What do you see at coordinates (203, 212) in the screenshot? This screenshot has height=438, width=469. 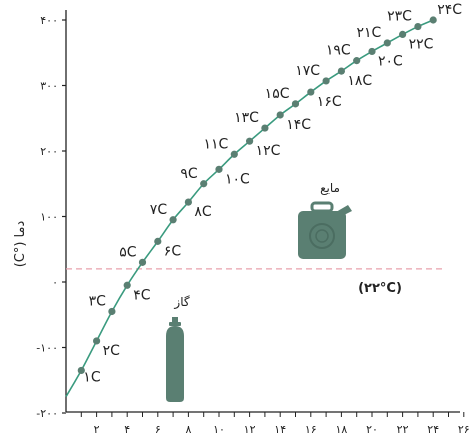 I see `point-label: ۸C` at bounding box center [203, 212].